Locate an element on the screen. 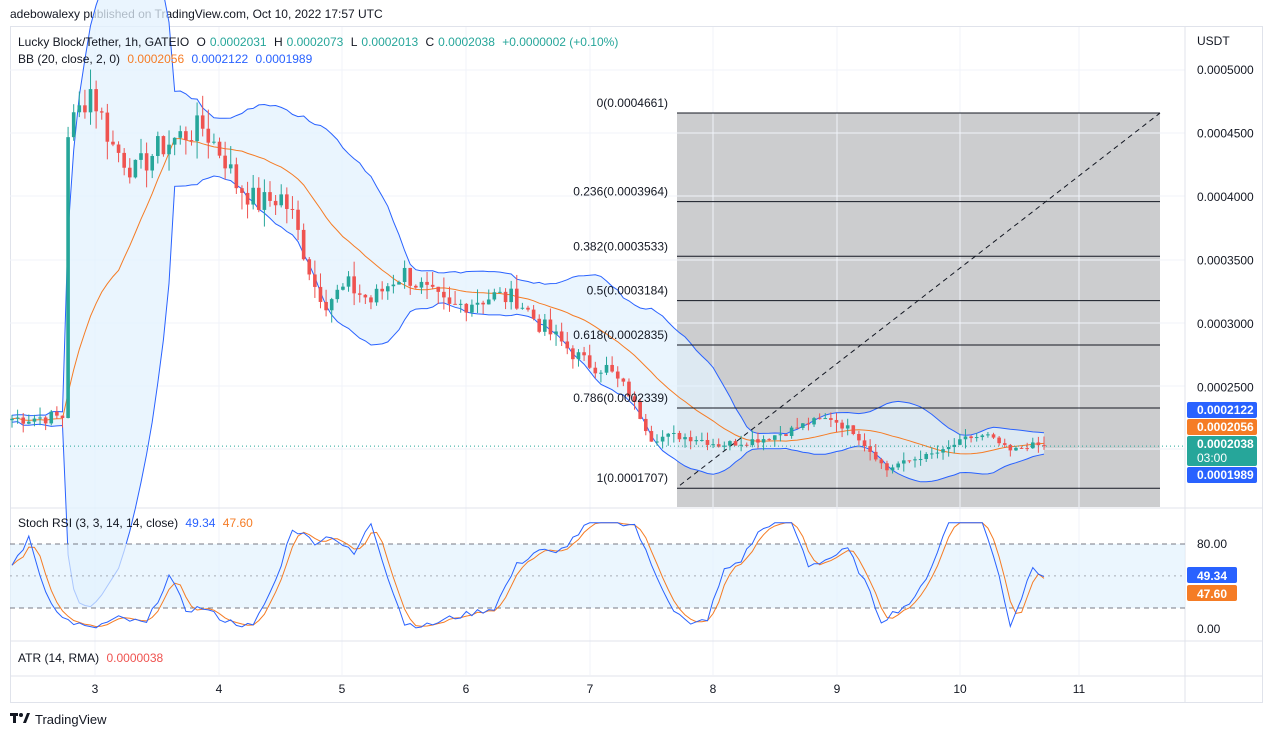 This screenshot has width=1273, height=738. bb-lower-value: 0.0001989 is located at coordinates (284, 59).